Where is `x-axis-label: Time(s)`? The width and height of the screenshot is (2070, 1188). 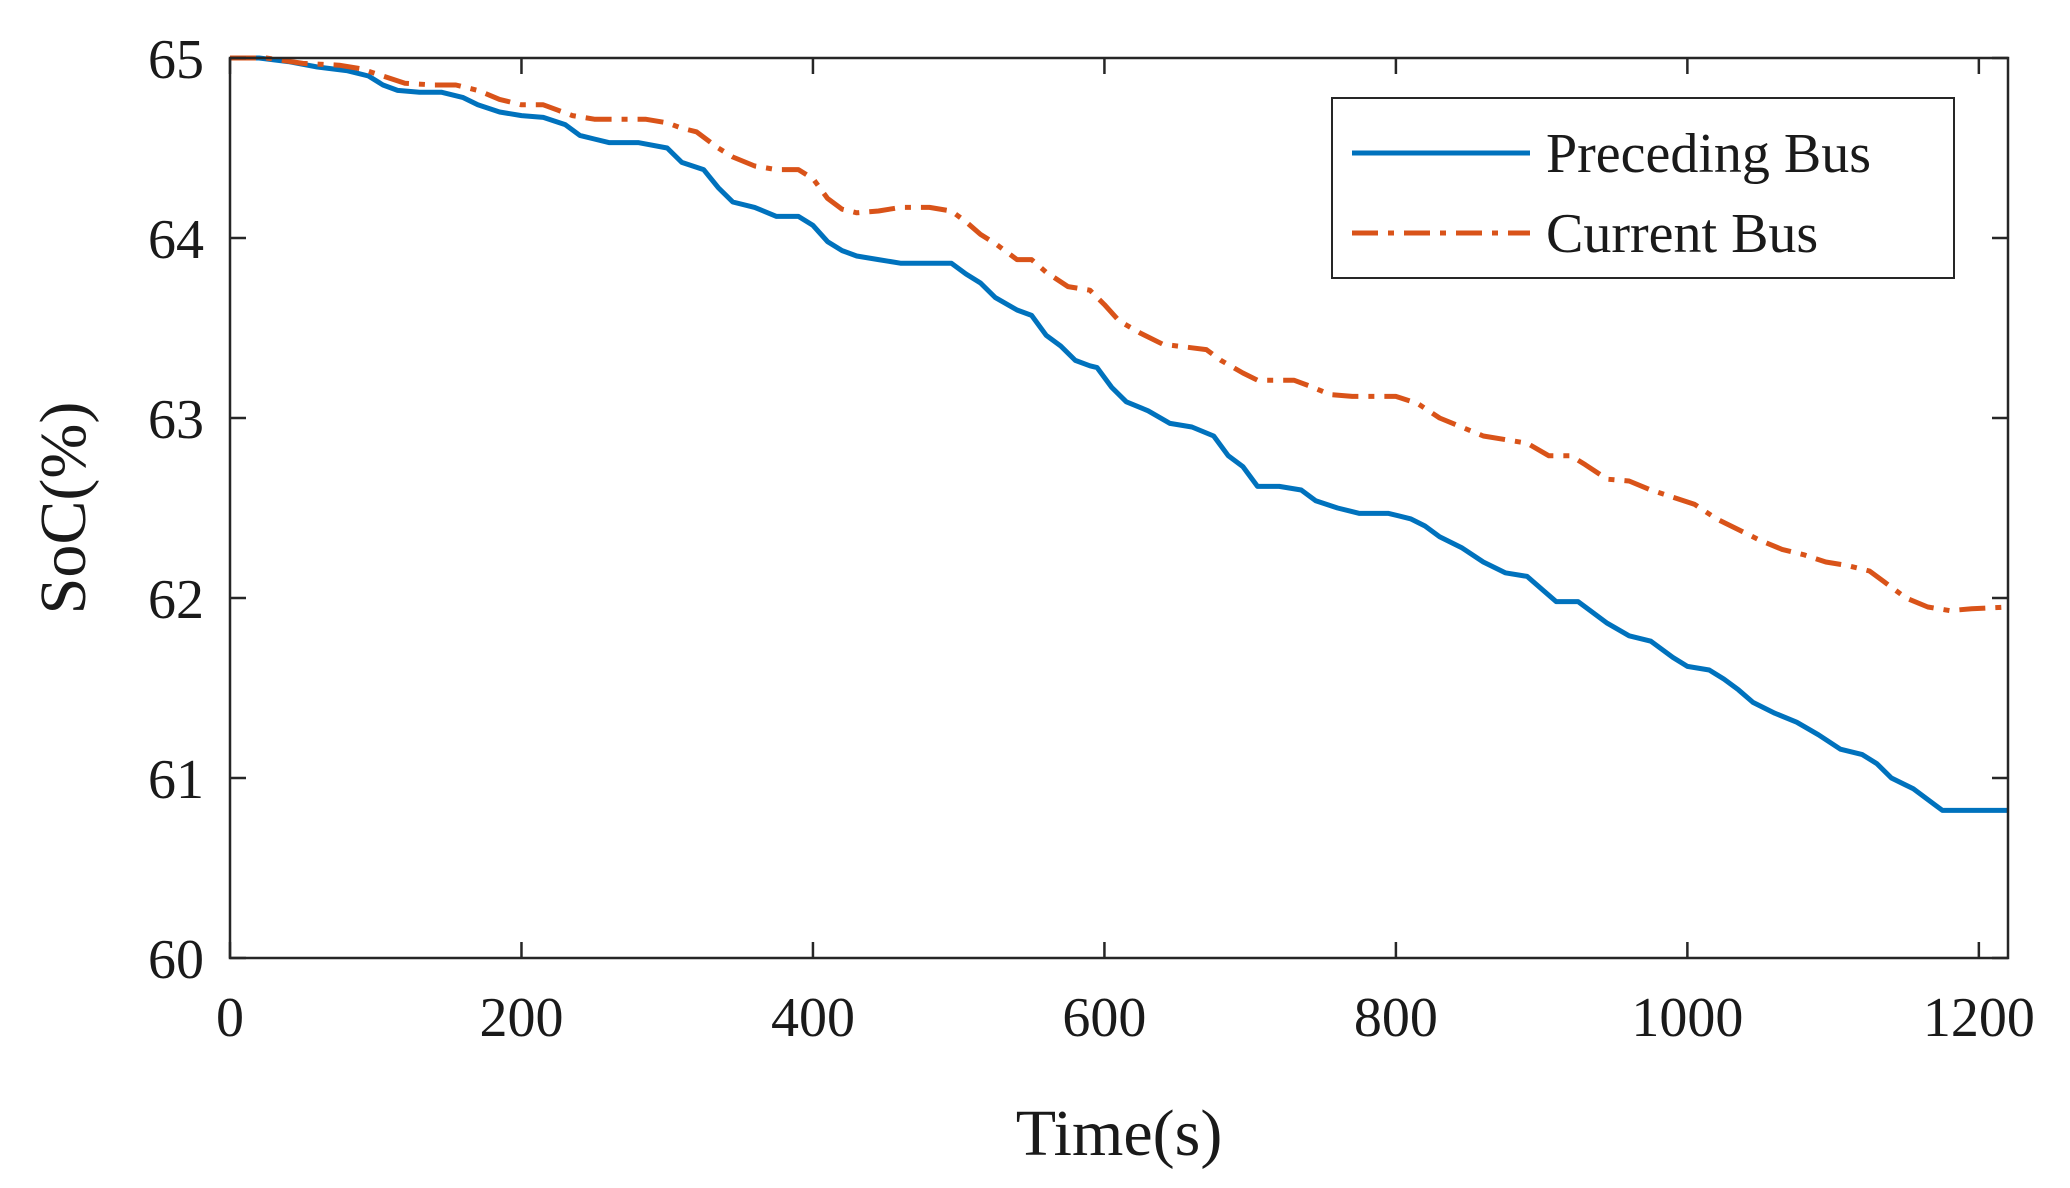
x-axis-label: Time(s) is located at coordinates (1119, 1133).